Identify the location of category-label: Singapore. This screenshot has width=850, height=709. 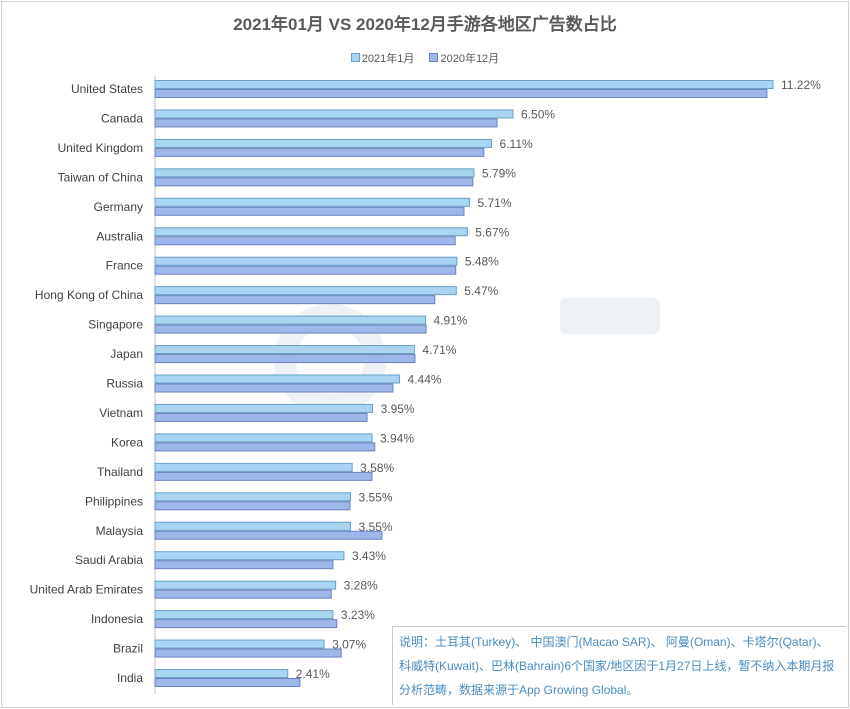
(115, 325).